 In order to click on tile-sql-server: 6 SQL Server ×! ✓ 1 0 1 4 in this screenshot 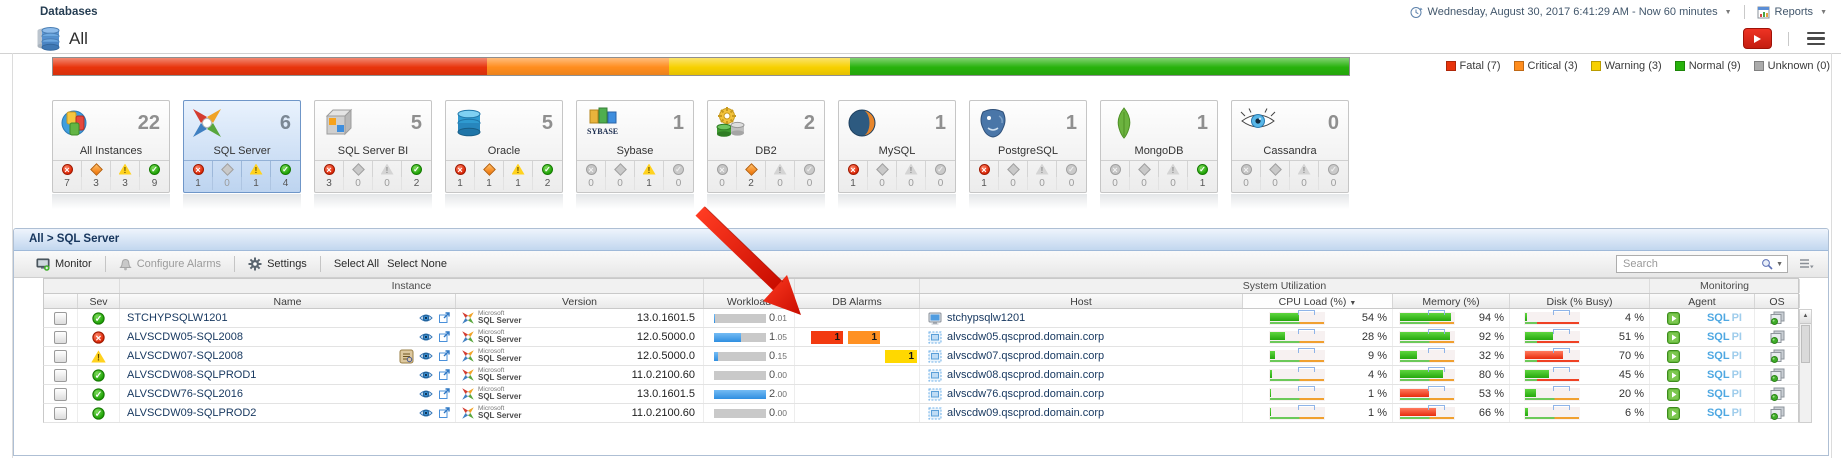, I will do `click(242, 146)`.